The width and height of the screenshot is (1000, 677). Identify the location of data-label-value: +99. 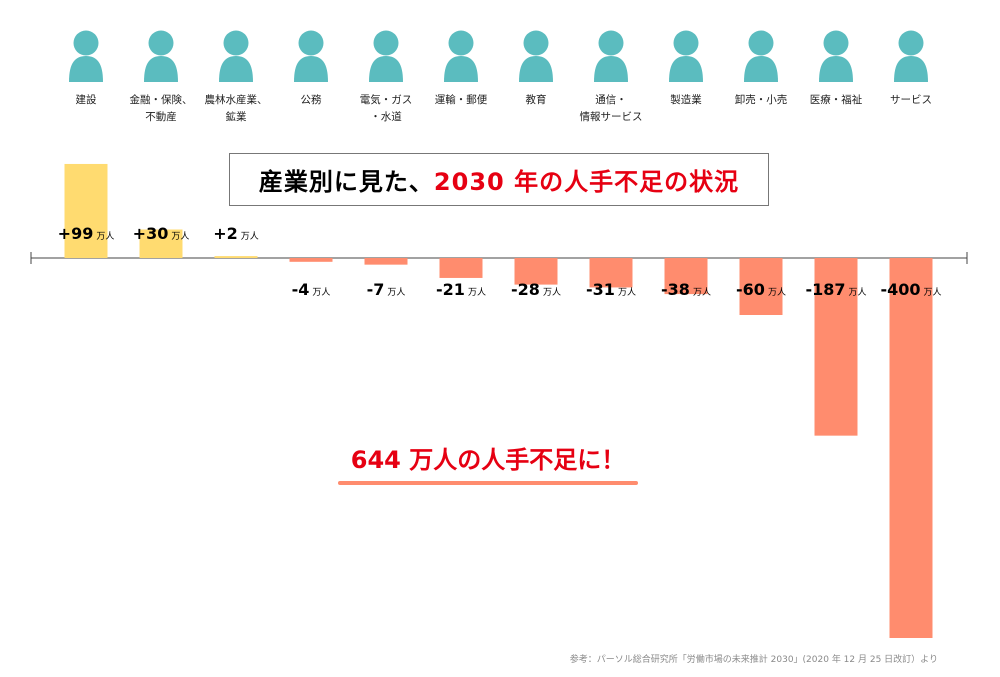
(76, 233).